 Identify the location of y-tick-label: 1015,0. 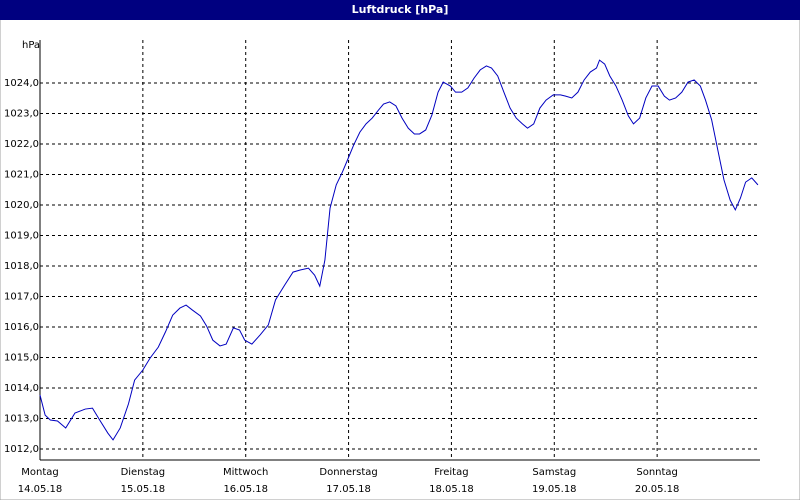
(21, 358).